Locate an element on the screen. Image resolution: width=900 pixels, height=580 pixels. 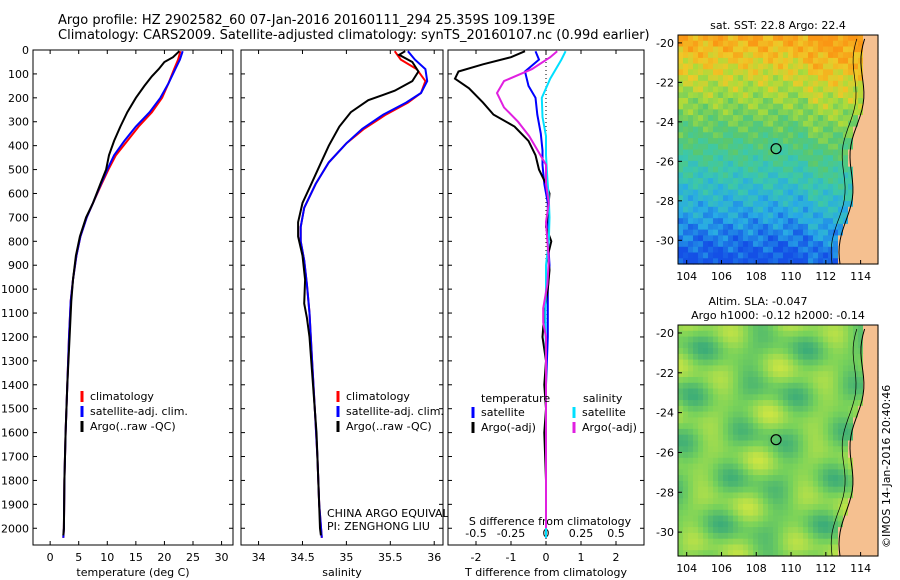
x-tick-label: 36 is located at coordinates (434, 557).